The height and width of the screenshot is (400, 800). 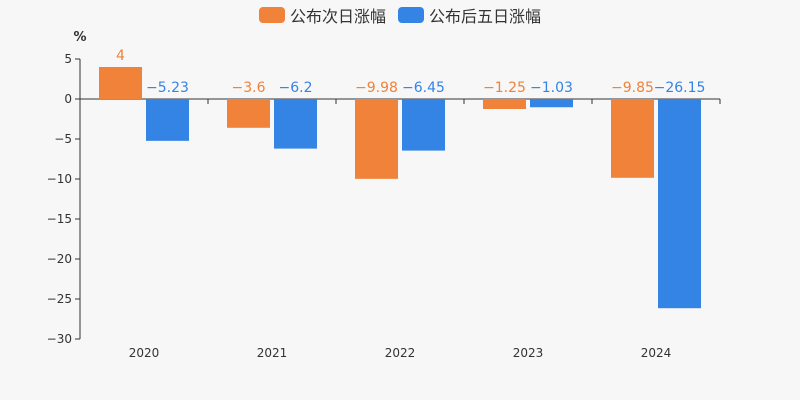 What do you see at coordinates (656, 353) in the screenshot?
I see `x-tick-label: 2024` at bounding box center [656, 353].